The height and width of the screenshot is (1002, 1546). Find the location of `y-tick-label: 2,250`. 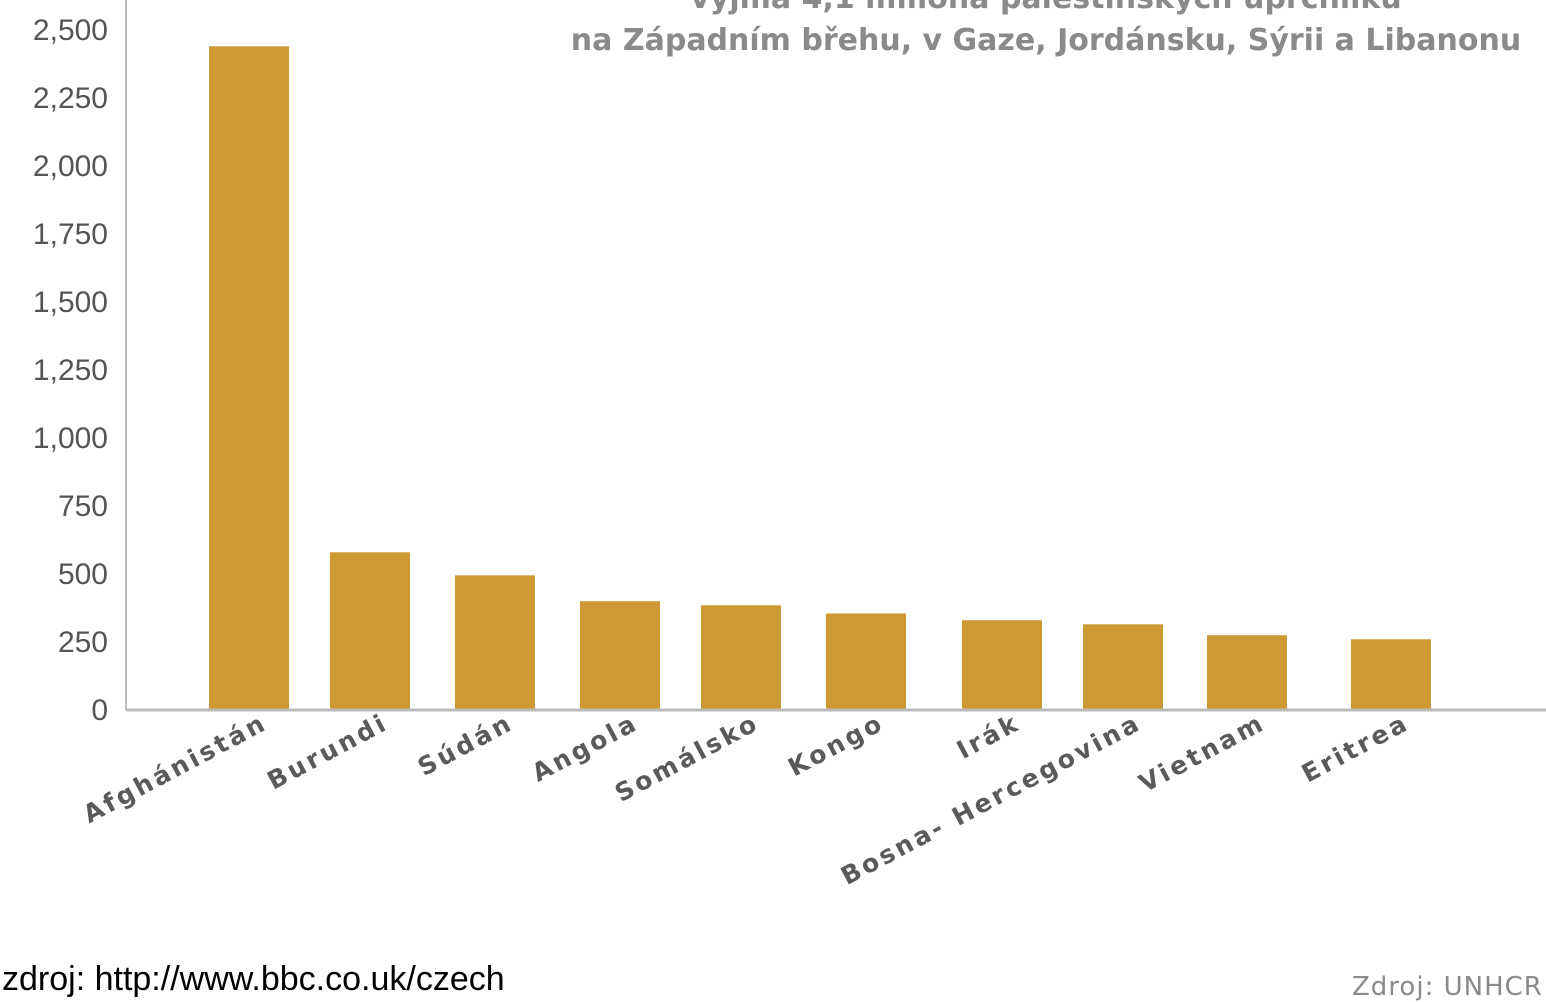

y-tick-label: 2,250 is located at coordinates (70, 98).